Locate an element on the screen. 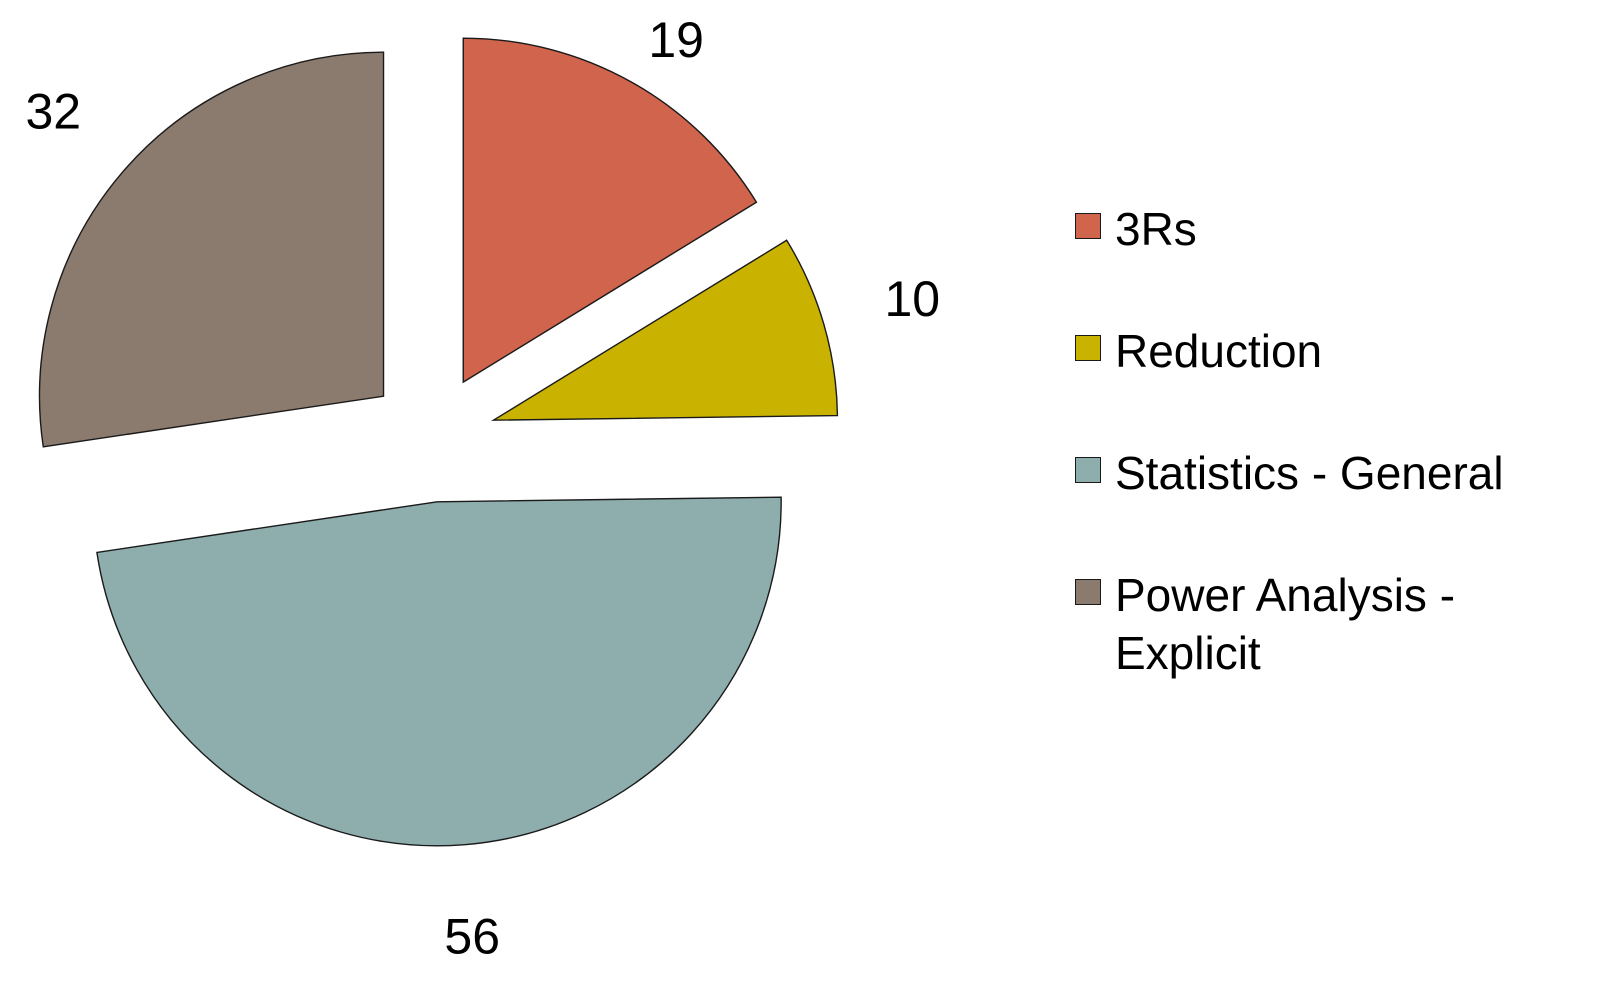  legend-item: Reduction is located at coordinates (1335, 351).